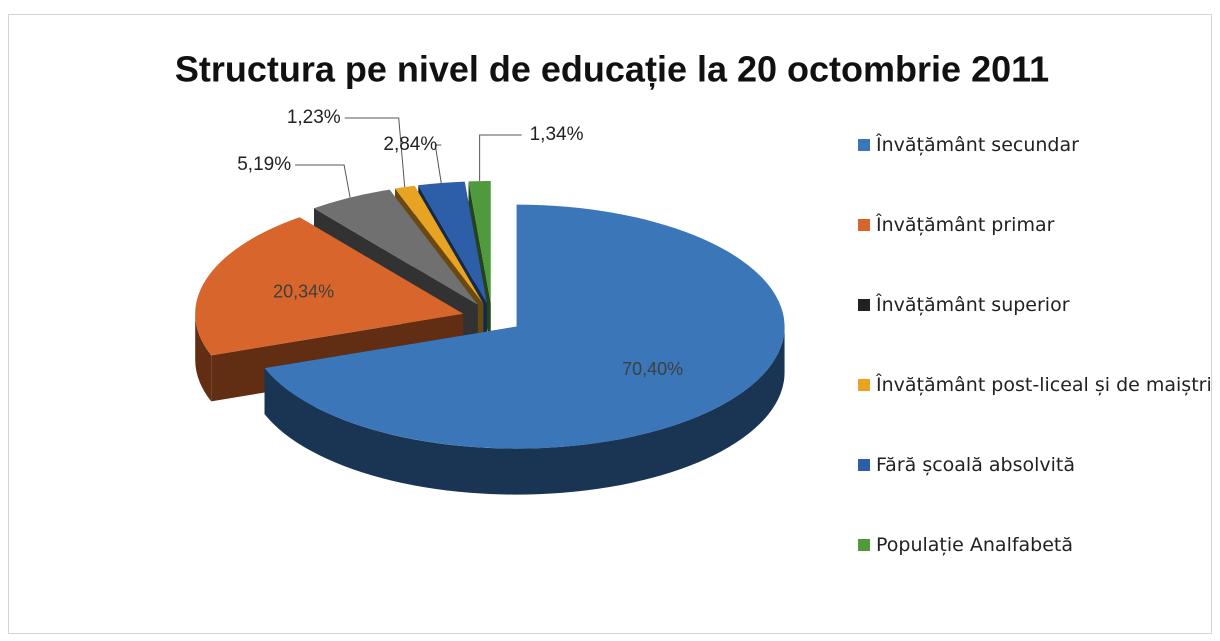  I want to click on legend-item: Învățământ primar, so click(1038, 225).